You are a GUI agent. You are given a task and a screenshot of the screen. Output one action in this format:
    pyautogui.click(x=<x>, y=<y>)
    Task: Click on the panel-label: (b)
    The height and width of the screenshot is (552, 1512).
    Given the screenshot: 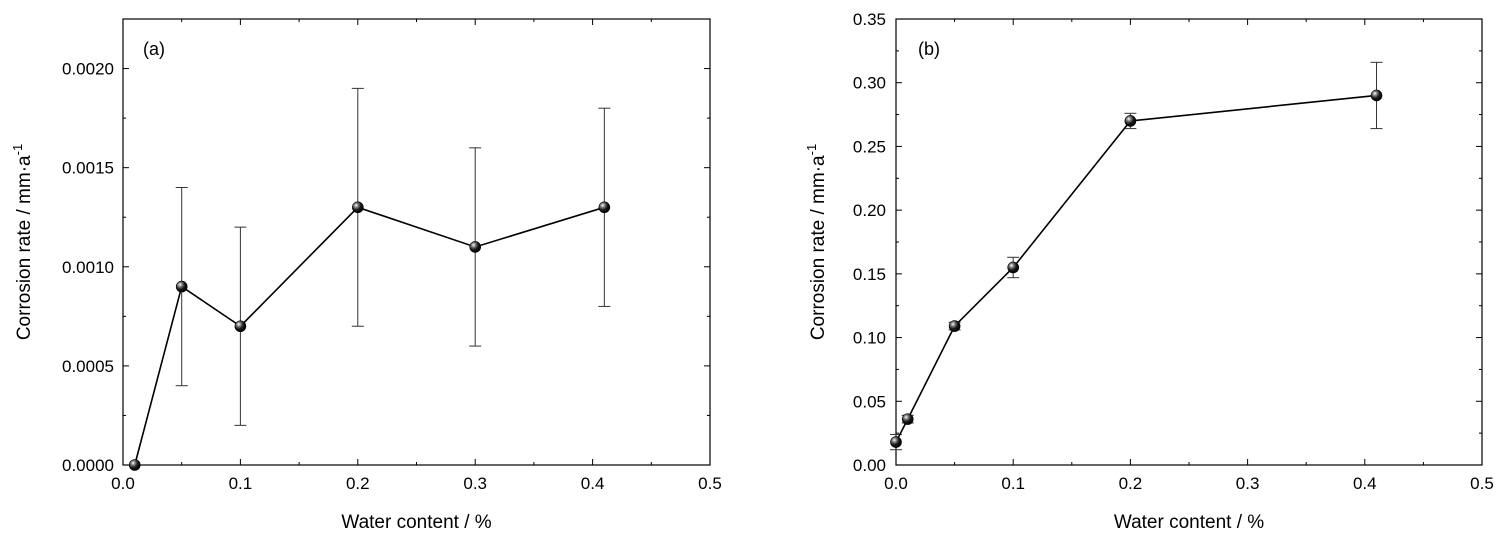 What is the action you would take?
    pyautogui.click(x=929, y=49)
    